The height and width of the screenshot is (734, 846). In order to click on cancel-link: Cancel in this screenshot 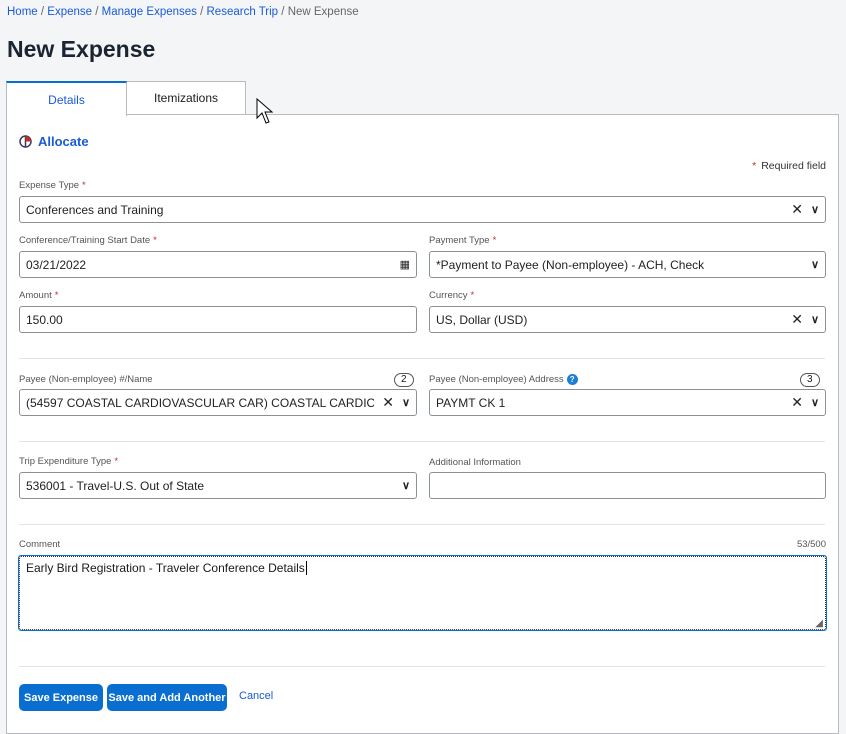, I will do `click(256, 696)`.